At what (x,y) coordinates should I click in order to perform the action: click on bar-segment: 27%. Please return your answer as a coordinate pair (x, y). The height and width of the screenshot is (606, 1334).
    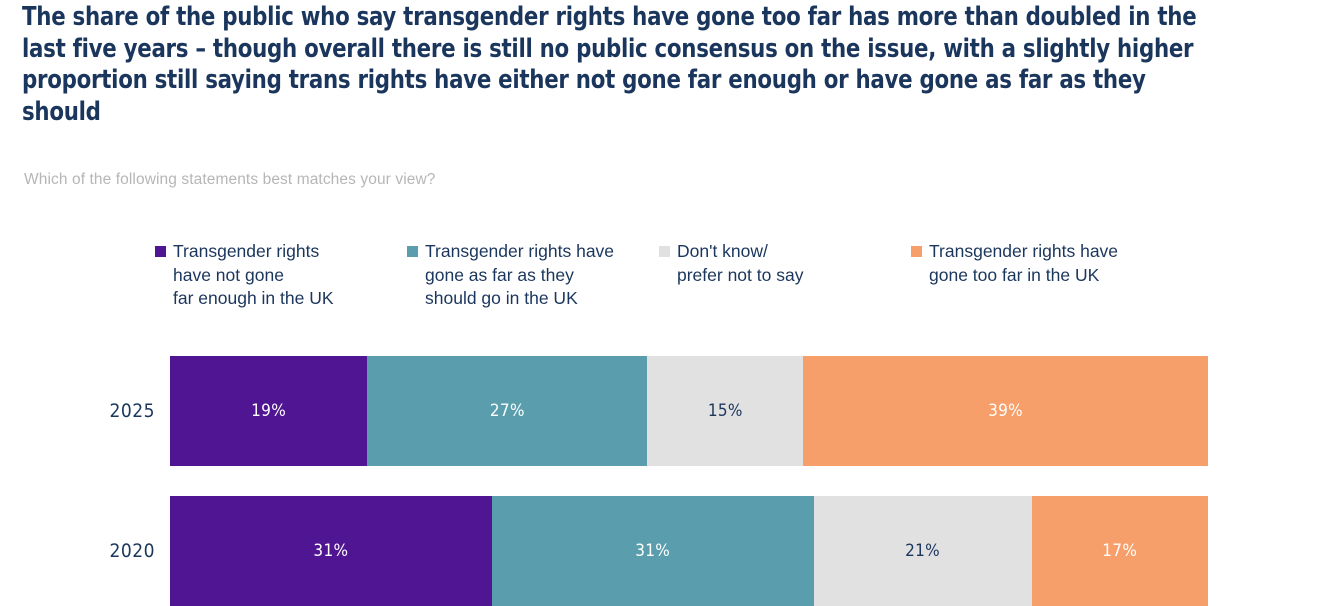
    Looking at the image, I should click on (507, 411).